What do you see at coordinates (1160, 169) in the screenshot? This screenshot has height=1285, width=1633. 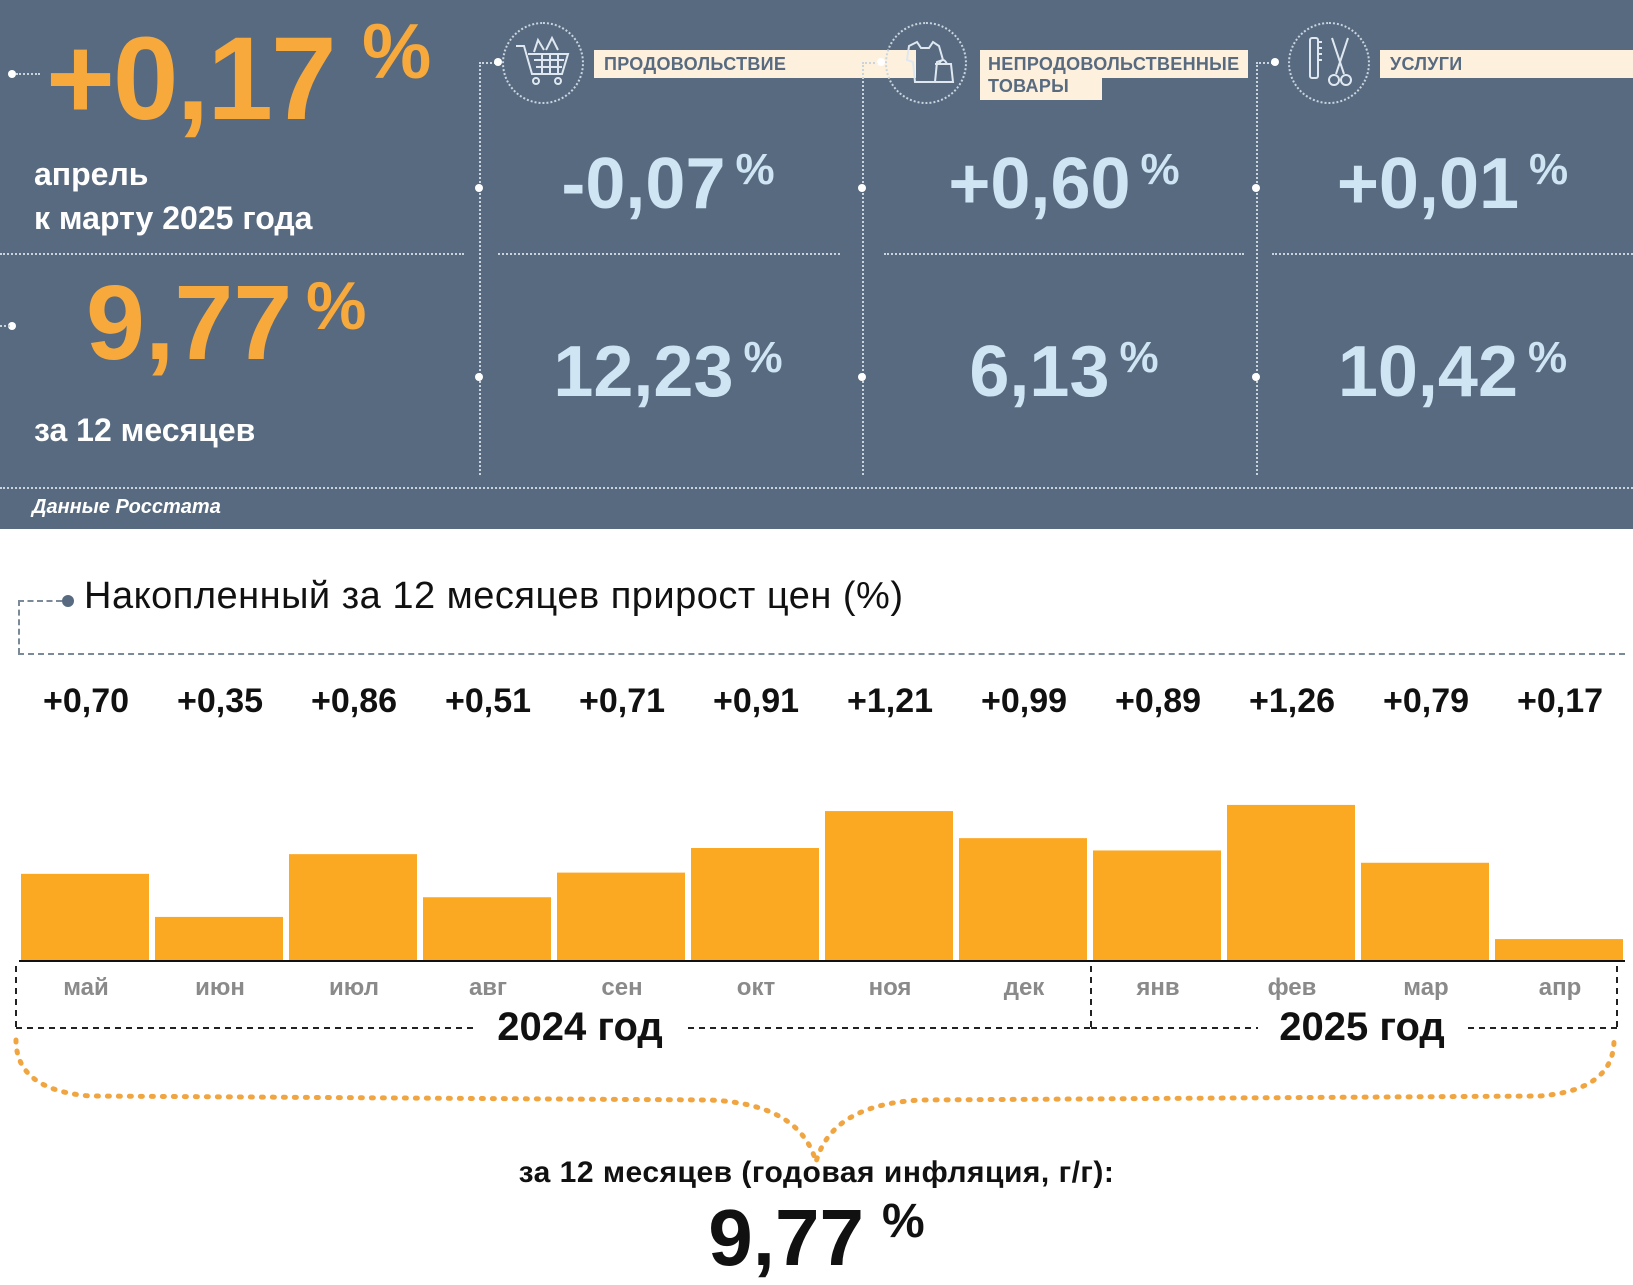 I see `nonfood-monthly-pct: %` at bounding box center [1160, 169].